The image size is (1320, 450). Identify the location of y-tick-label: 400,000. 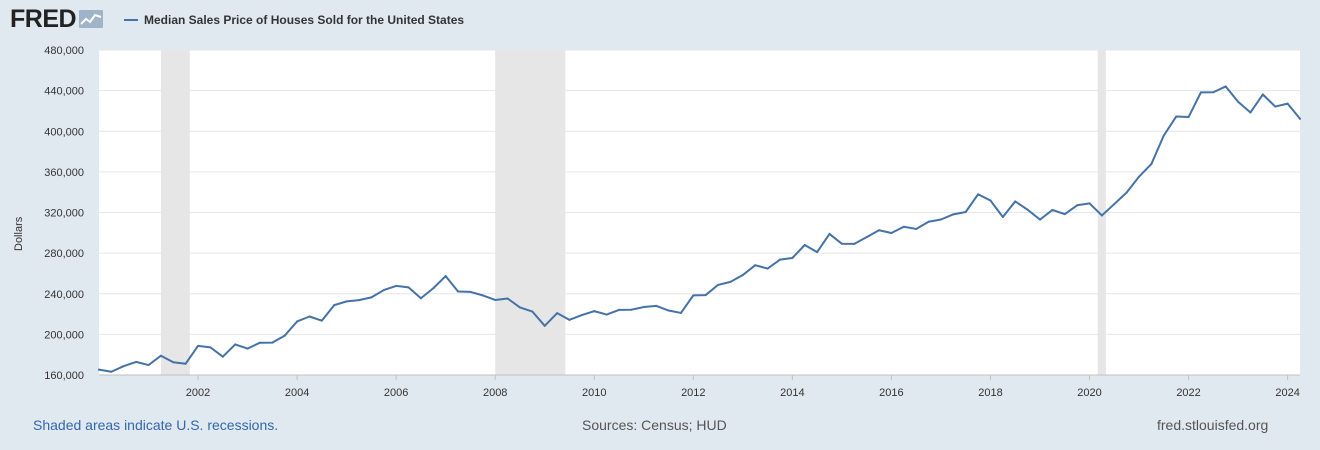
(64, 132).